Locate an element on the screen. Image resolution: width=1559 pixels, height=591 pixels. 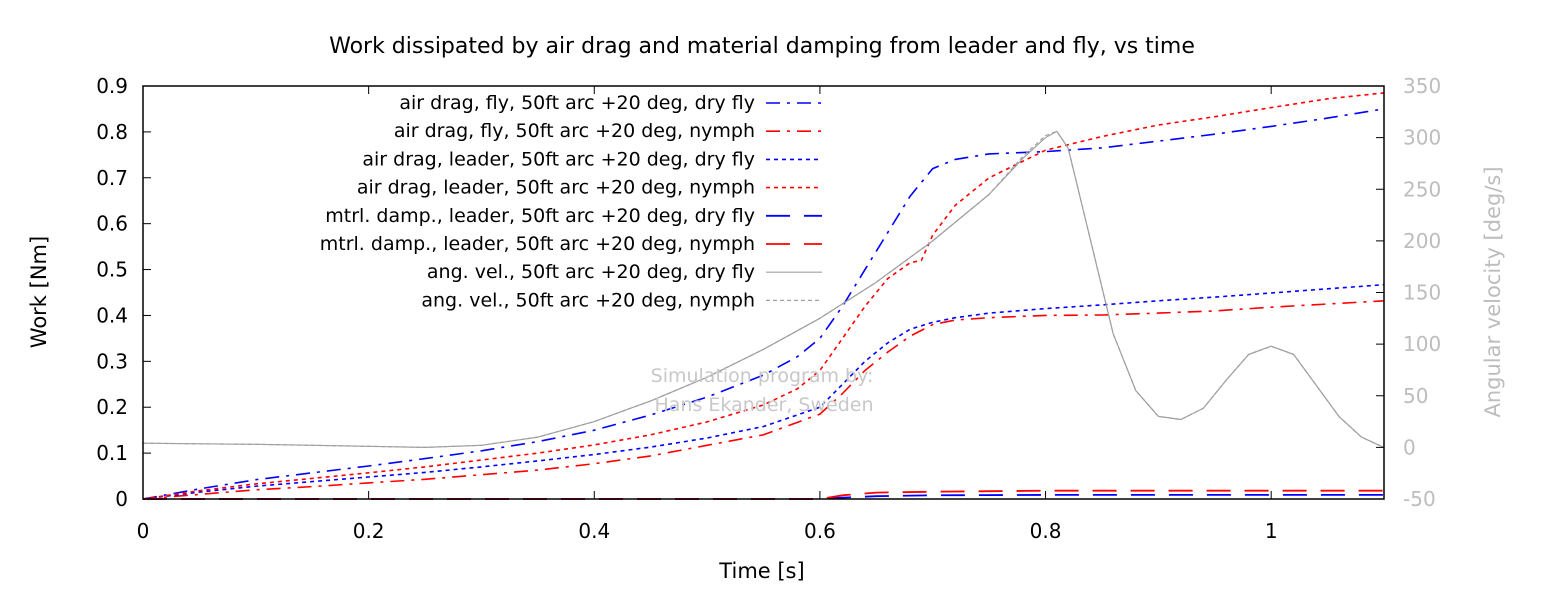
y2-tick-label: 0 is located at coordinates (1409, 447).